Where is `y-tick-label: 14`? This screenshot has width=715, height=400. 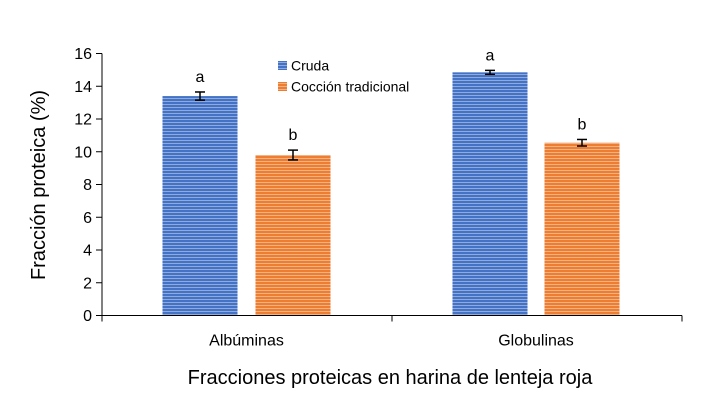 y-tick-label: 14 is located at coordinates (83, 87).